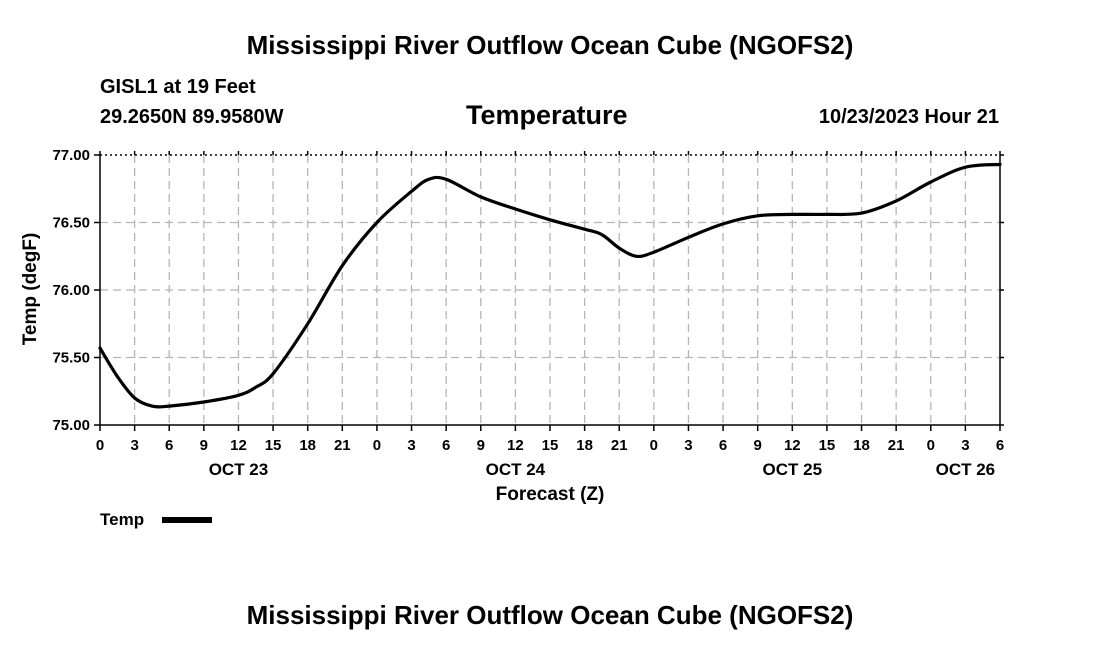 The height and width of the screenshot is (650, 1100). Describe the element at coordinates (547, 115) in the screenshot. I see `parameter-title: Temperature` at that location.